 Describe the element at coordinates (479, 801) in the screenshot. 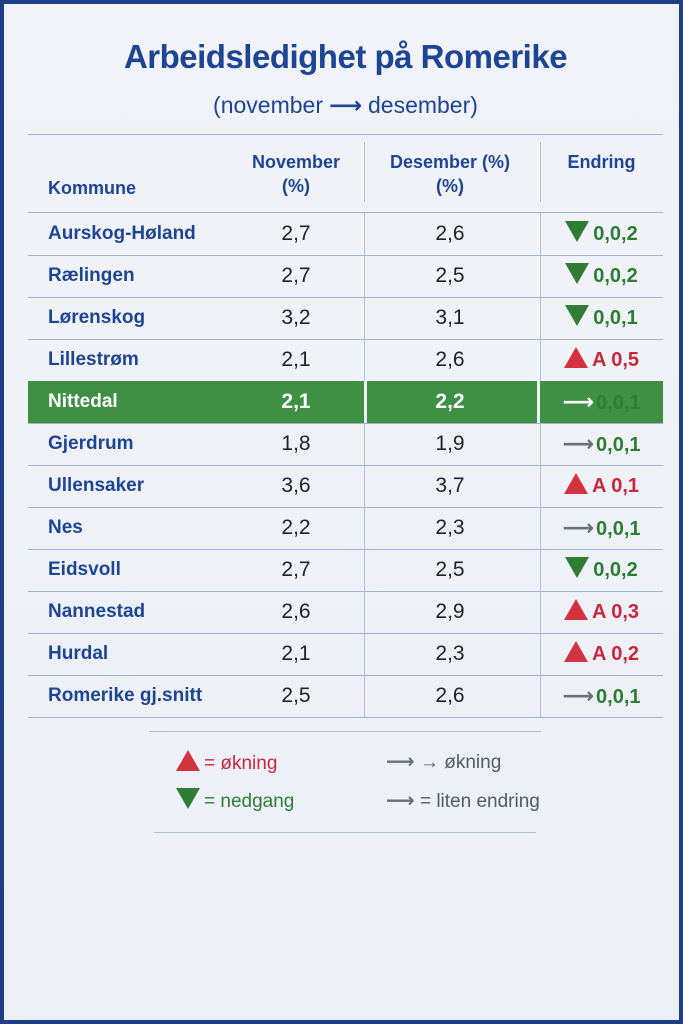

I see `legend-arrow-small-label: = liten endring` at that location.